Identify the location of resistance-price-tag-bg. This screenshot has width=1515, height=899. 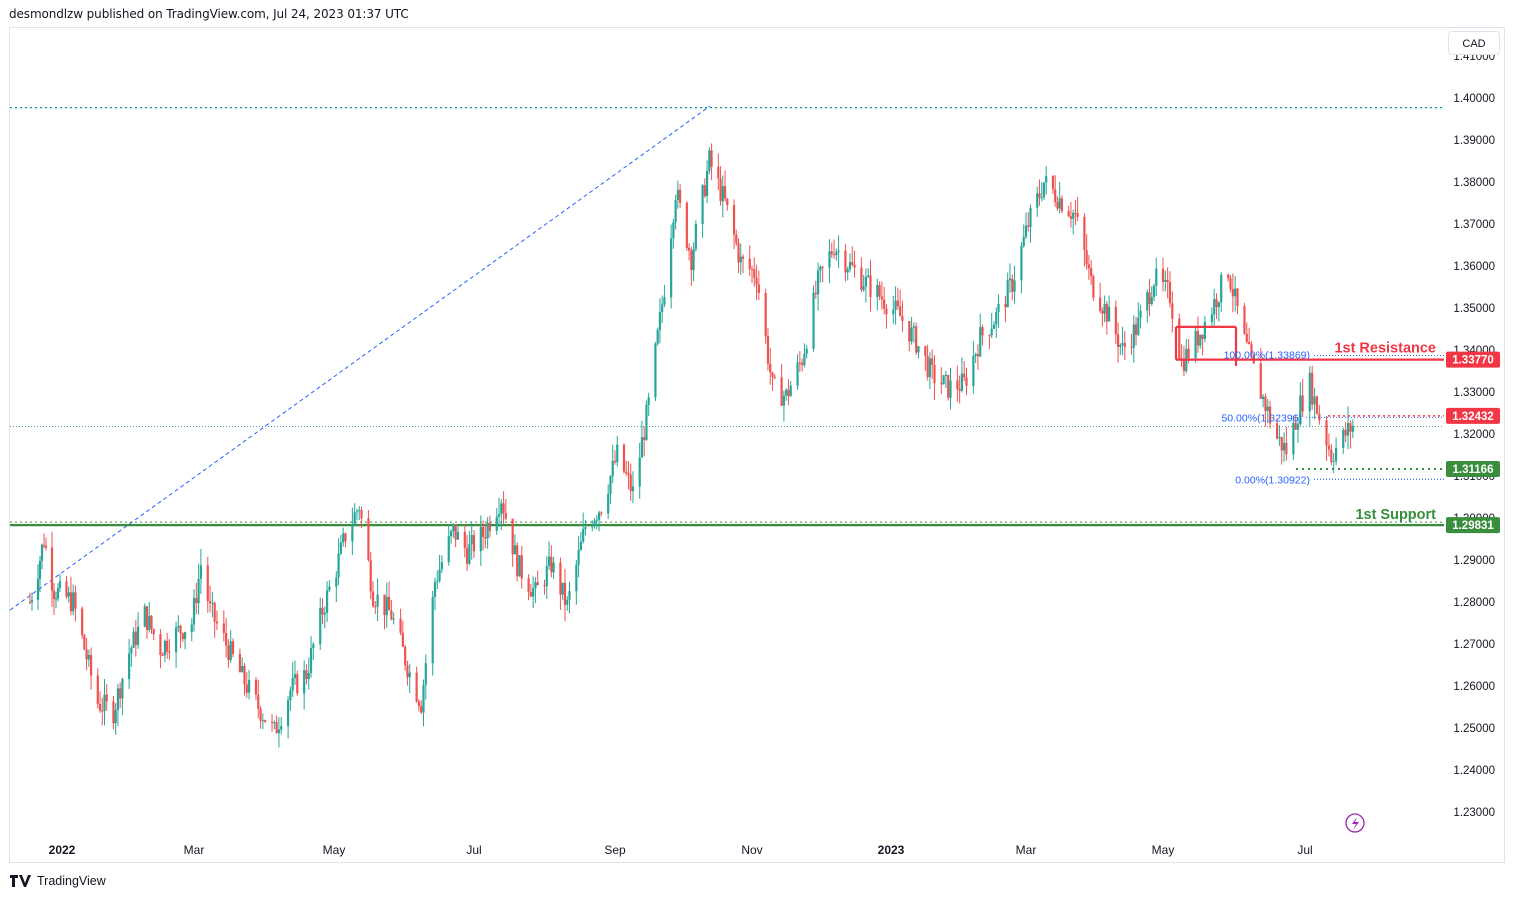
(1473, 359).